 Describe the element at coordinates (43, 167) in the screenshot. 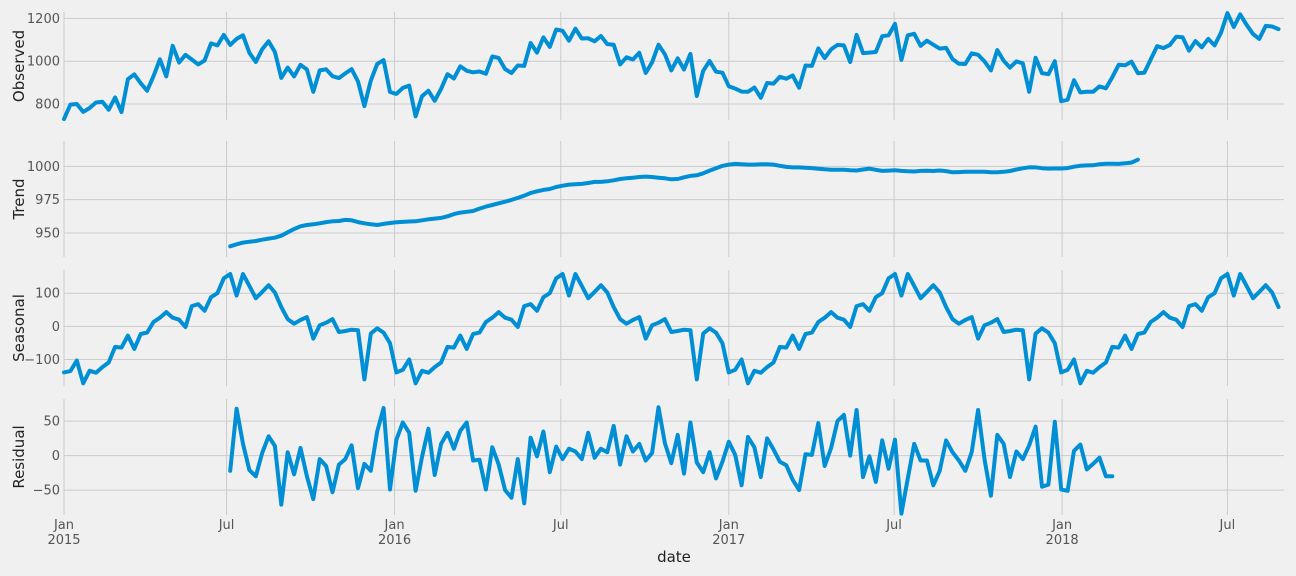

I see `trend-y-tick-label: 1000` at that location.